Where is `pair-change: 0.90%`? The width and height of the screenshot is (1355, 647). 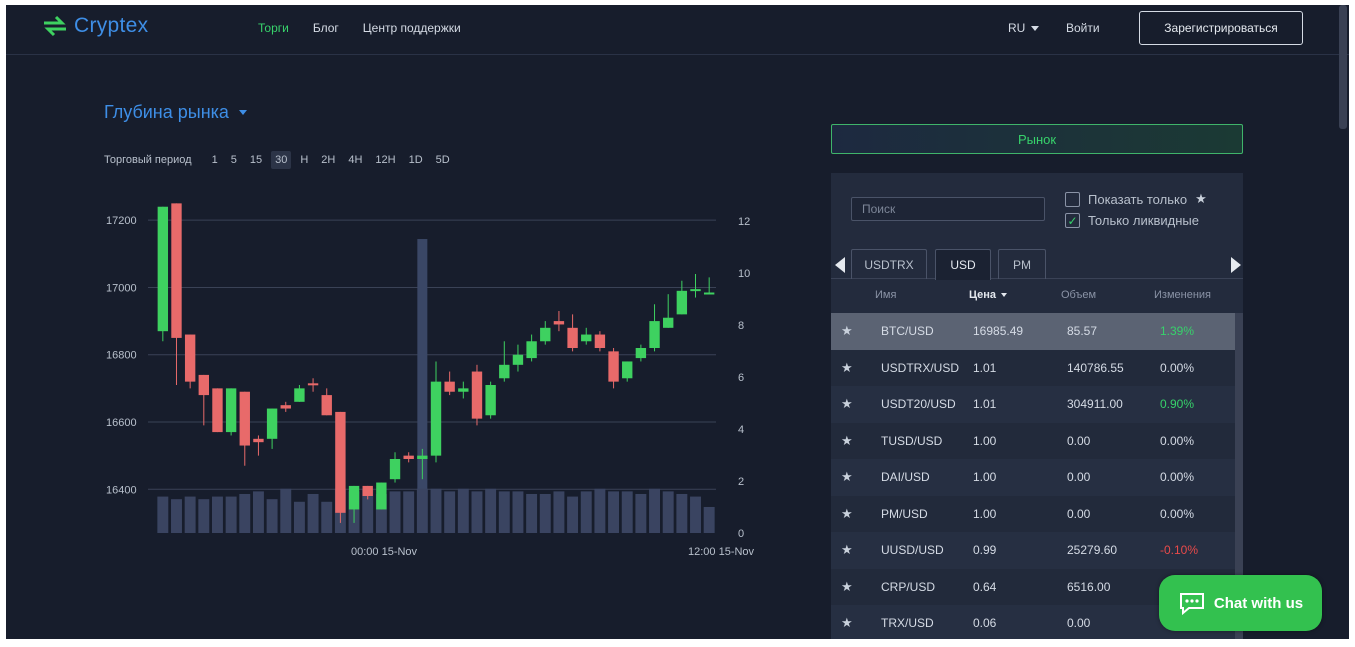
pair-change: 0.90% is located at coordinates (1177, 404).